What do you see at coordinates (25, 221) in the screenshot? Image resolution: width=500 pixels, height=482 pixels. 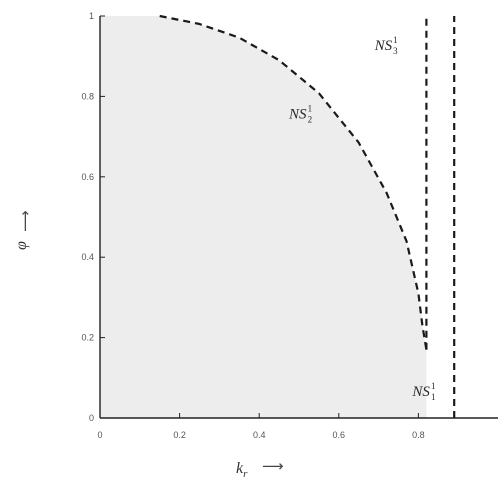 I see `y-axis-arrow: ⟶` at bounding box center [25, 221].